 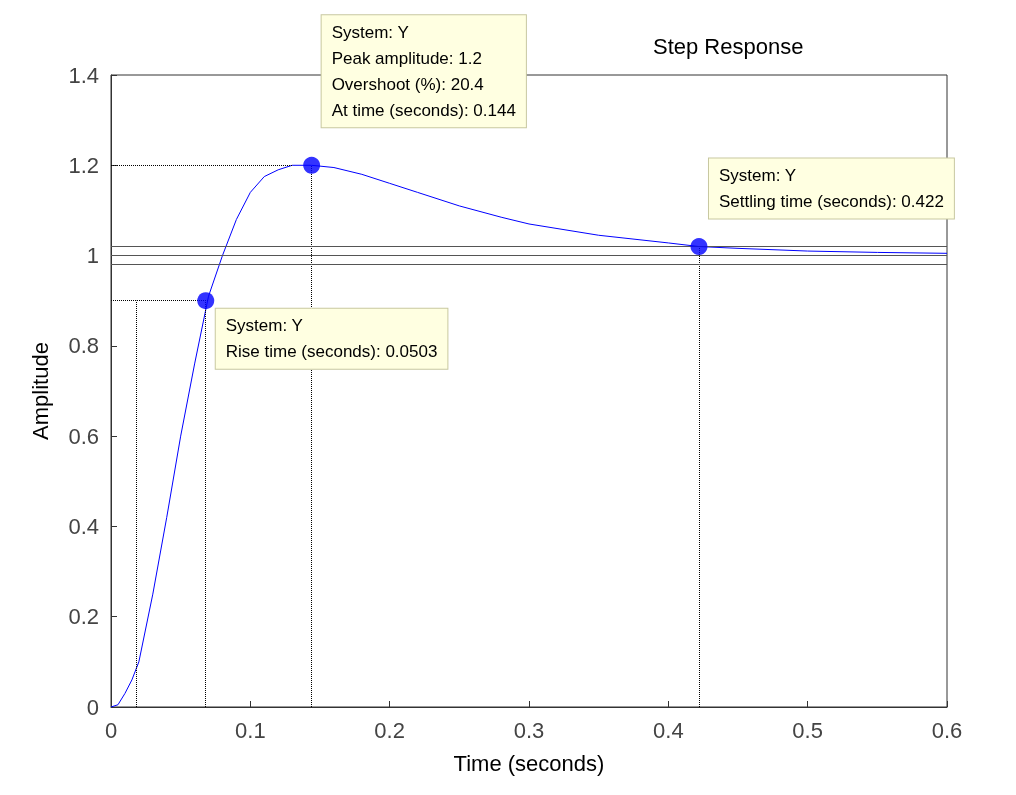 I want to click on y-tick-label: 0, so click(x=92, y=707).